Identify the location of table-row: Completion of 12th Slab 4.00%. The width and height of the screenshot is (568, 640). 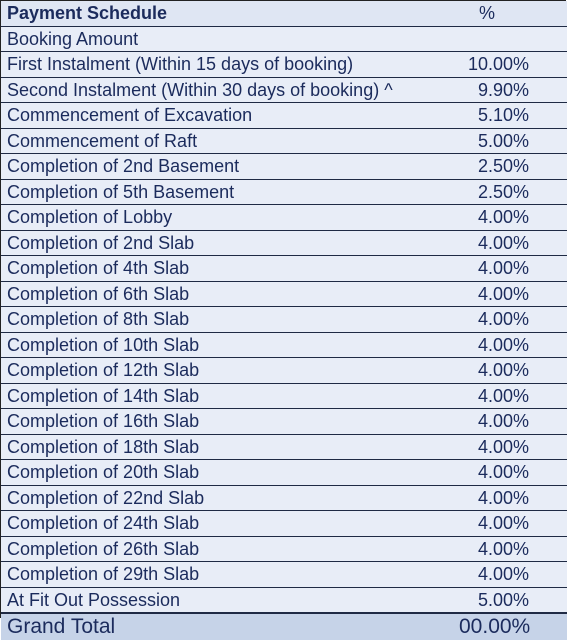
(284, 370).